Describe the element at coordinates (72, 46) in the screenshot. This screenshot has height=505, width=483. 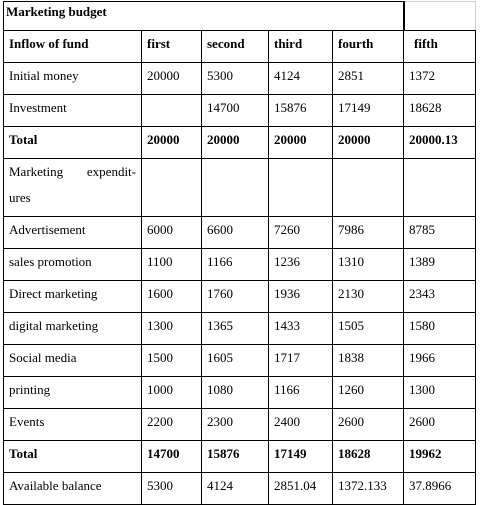
I see `header-label: Inflow of fund` at that location.